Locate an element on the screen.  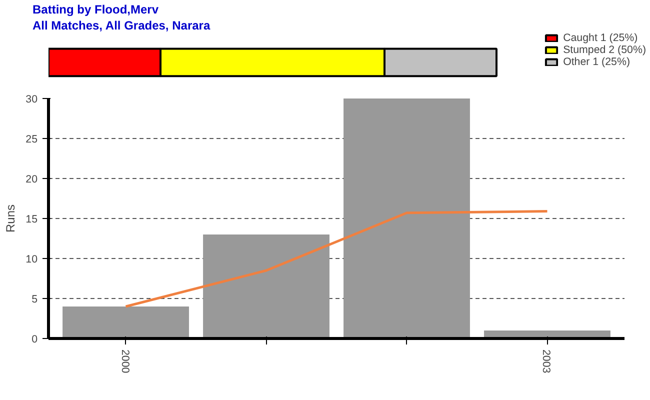
y-tick-label: 15 is located at coordinates (32, 220).